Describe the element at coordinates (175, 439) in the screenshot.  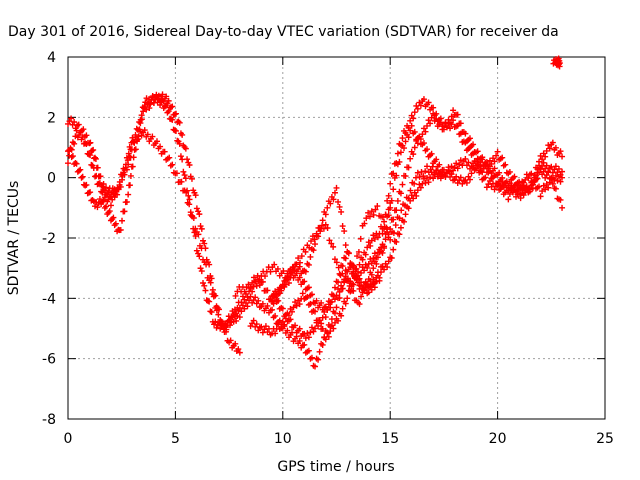
I see `x-tick-label: 5` at that location.